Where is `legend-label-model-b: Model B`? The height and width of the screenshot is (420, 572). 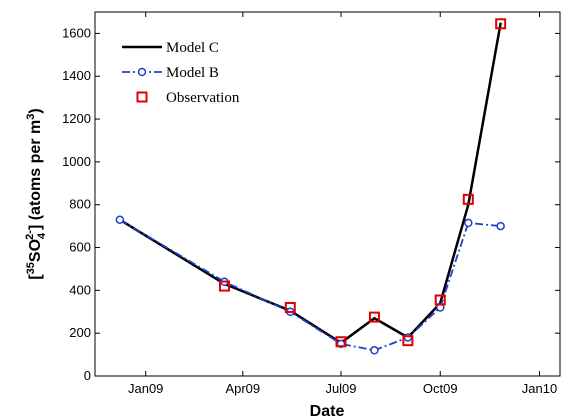 legend-label-model-b: Model B is located at coordinates (192, 73).